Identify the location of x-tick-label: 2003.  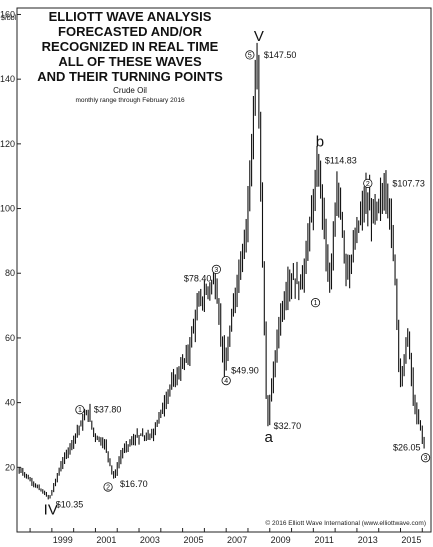
(150, 540).